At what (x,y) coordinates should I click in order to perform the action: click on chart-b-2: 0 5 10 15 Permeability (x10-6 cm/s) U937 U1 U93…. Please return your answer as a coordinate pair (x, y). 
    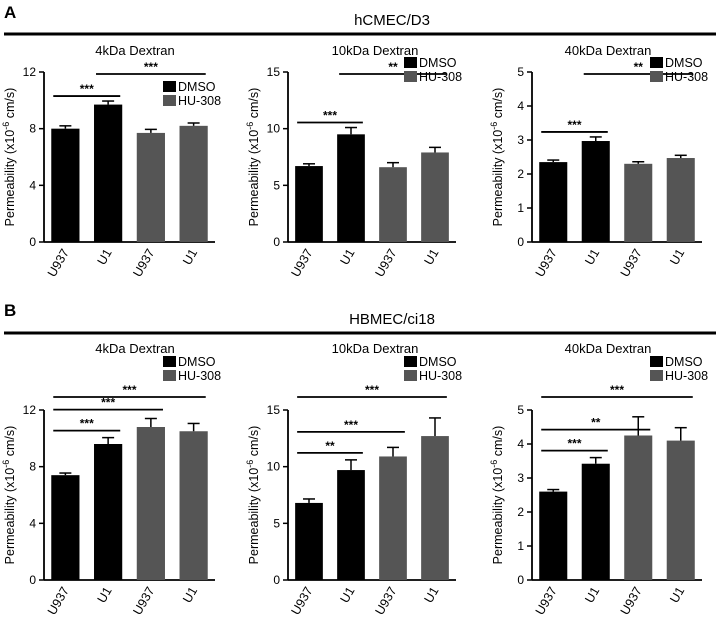
    Looking at the image, I should click on (353, 486).